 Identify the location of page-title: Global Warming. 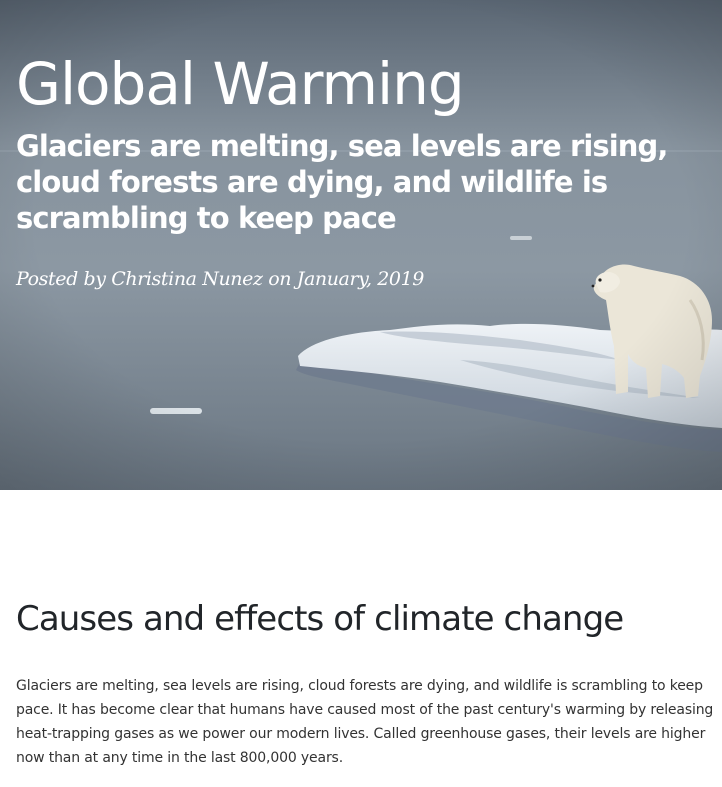
(240, 84).